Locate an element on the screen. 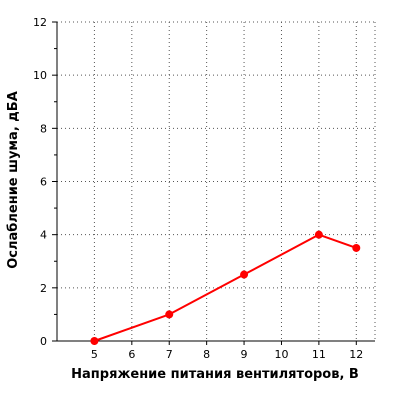 Image resolution: width=400 pixels, height=404 pixels. y-tick-label: 4 is located at coordinates (43, 235).